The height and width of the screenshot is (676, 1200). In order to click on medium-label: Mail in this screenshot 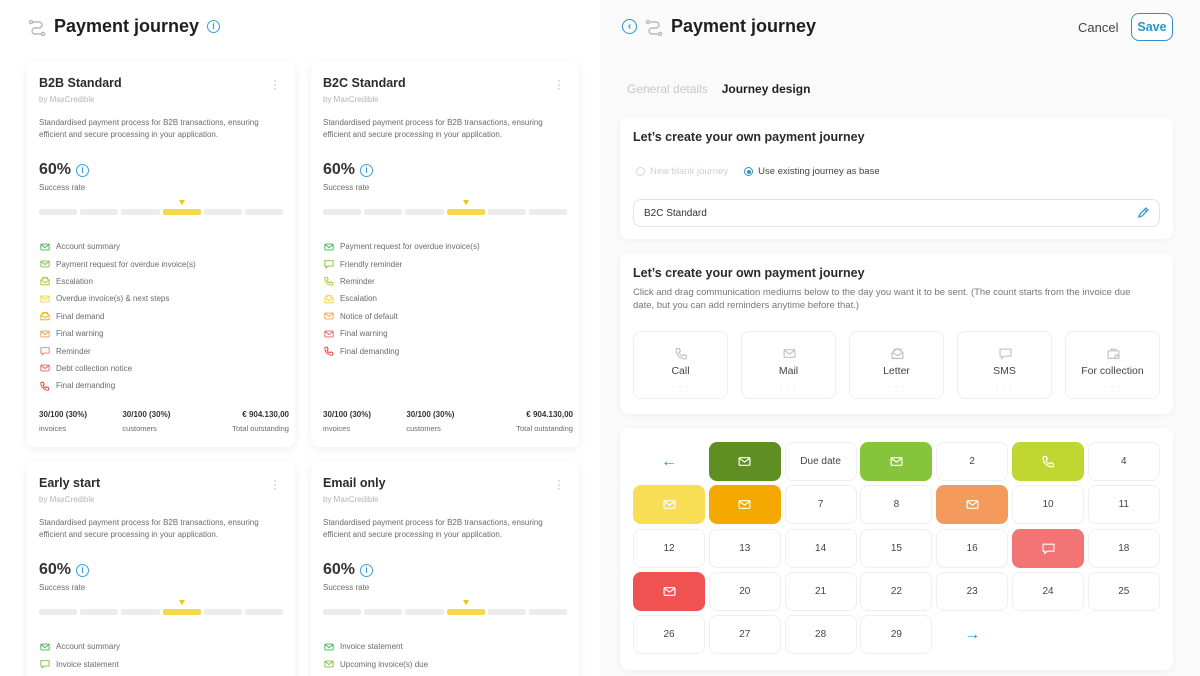, I will do `click(788, 371)`.